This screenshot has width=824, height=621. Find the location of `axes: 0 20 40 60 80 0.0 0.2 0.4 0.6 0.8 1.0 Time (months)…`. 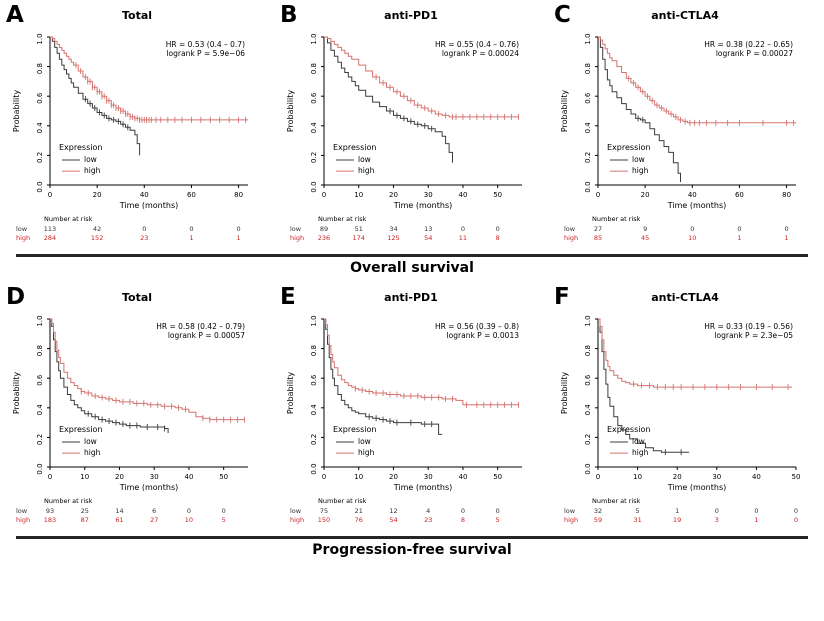

axes: 0 20 40 60 80 0.0 0.2 0.4 0.6 0.8 1.0 Time (months)… is located at coordinates (130, 121).